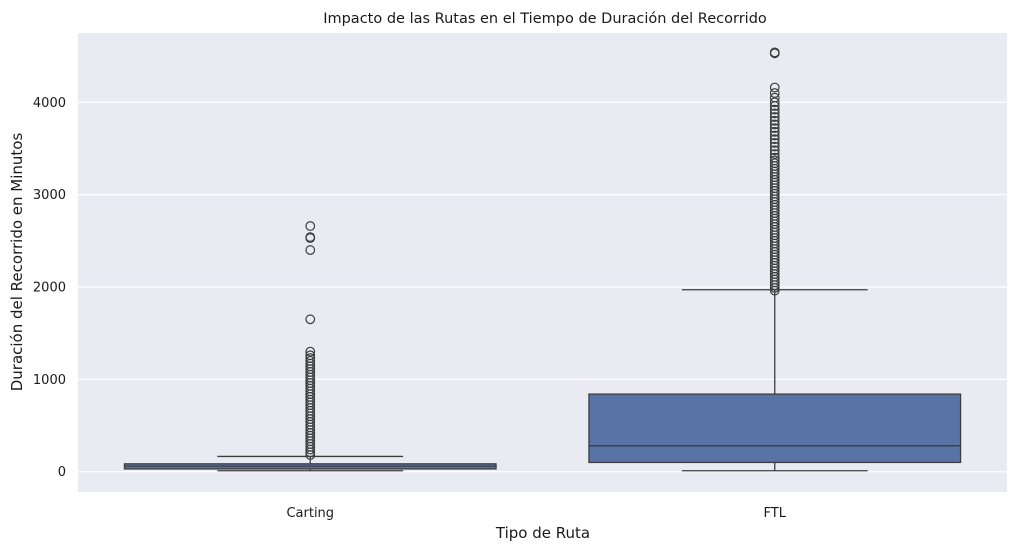 This screenshot has width=1017, height=550. I want to click on y-axis-label: Duración del Recorrido en Minutos, so click(17, 262).